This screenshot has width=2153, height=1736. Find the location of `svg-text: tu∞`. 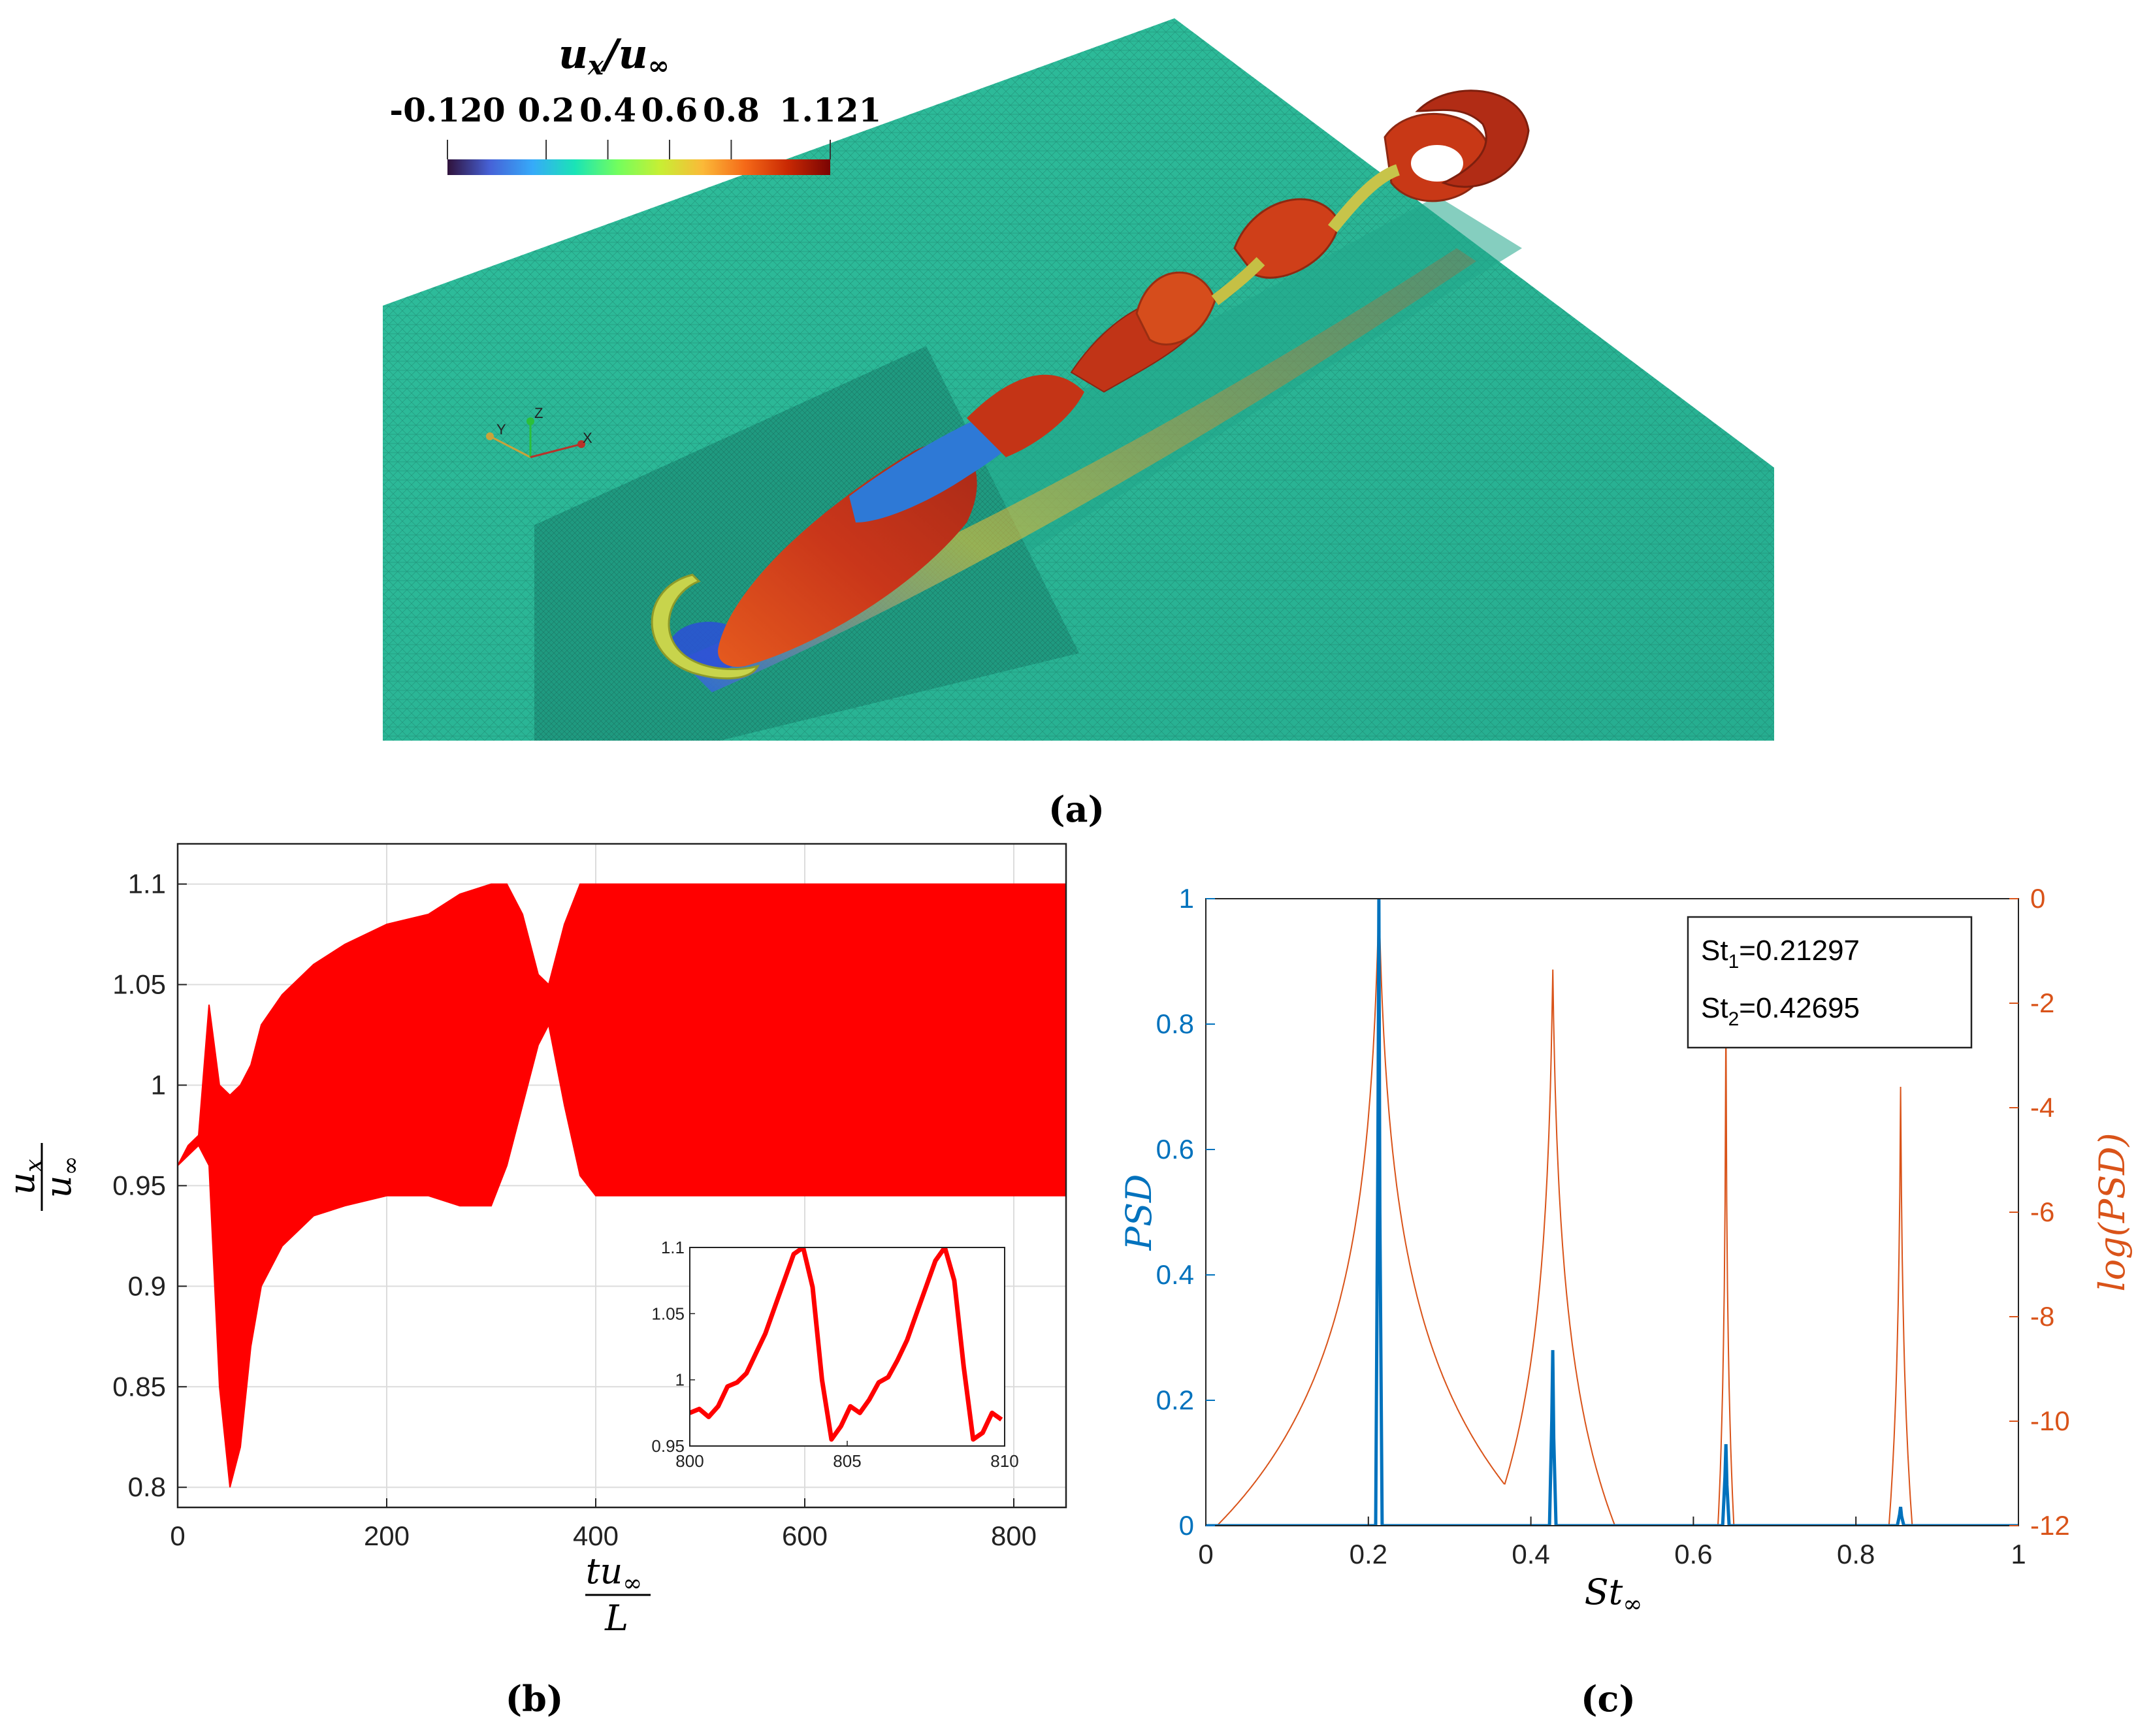

svg-text: tu∞ is located at coordinates (614, 1574).